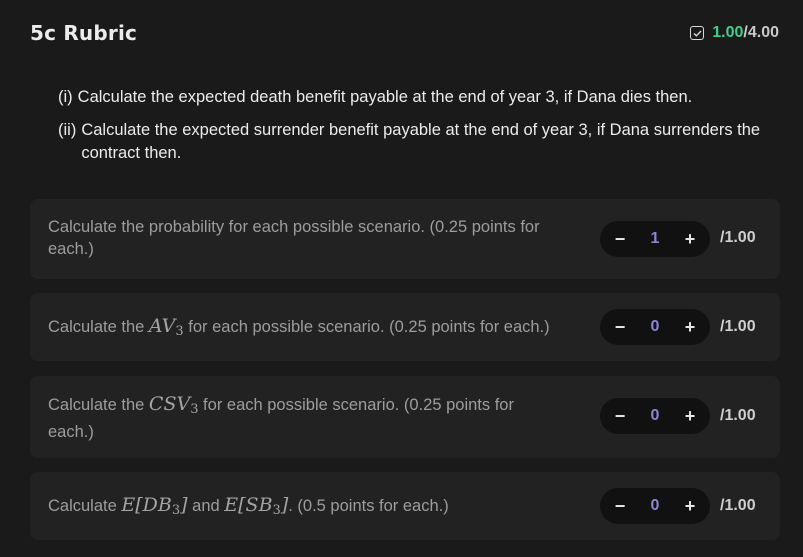  I want to click on score-value: 1, so click(655, 238).